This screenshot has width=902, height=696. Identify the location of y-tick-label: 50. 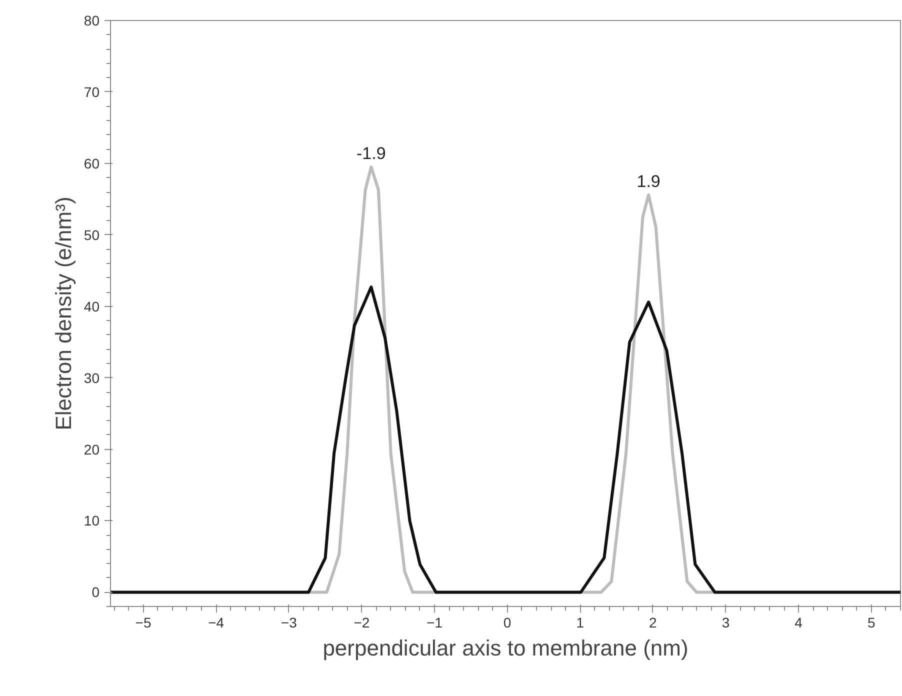
(92, 234).